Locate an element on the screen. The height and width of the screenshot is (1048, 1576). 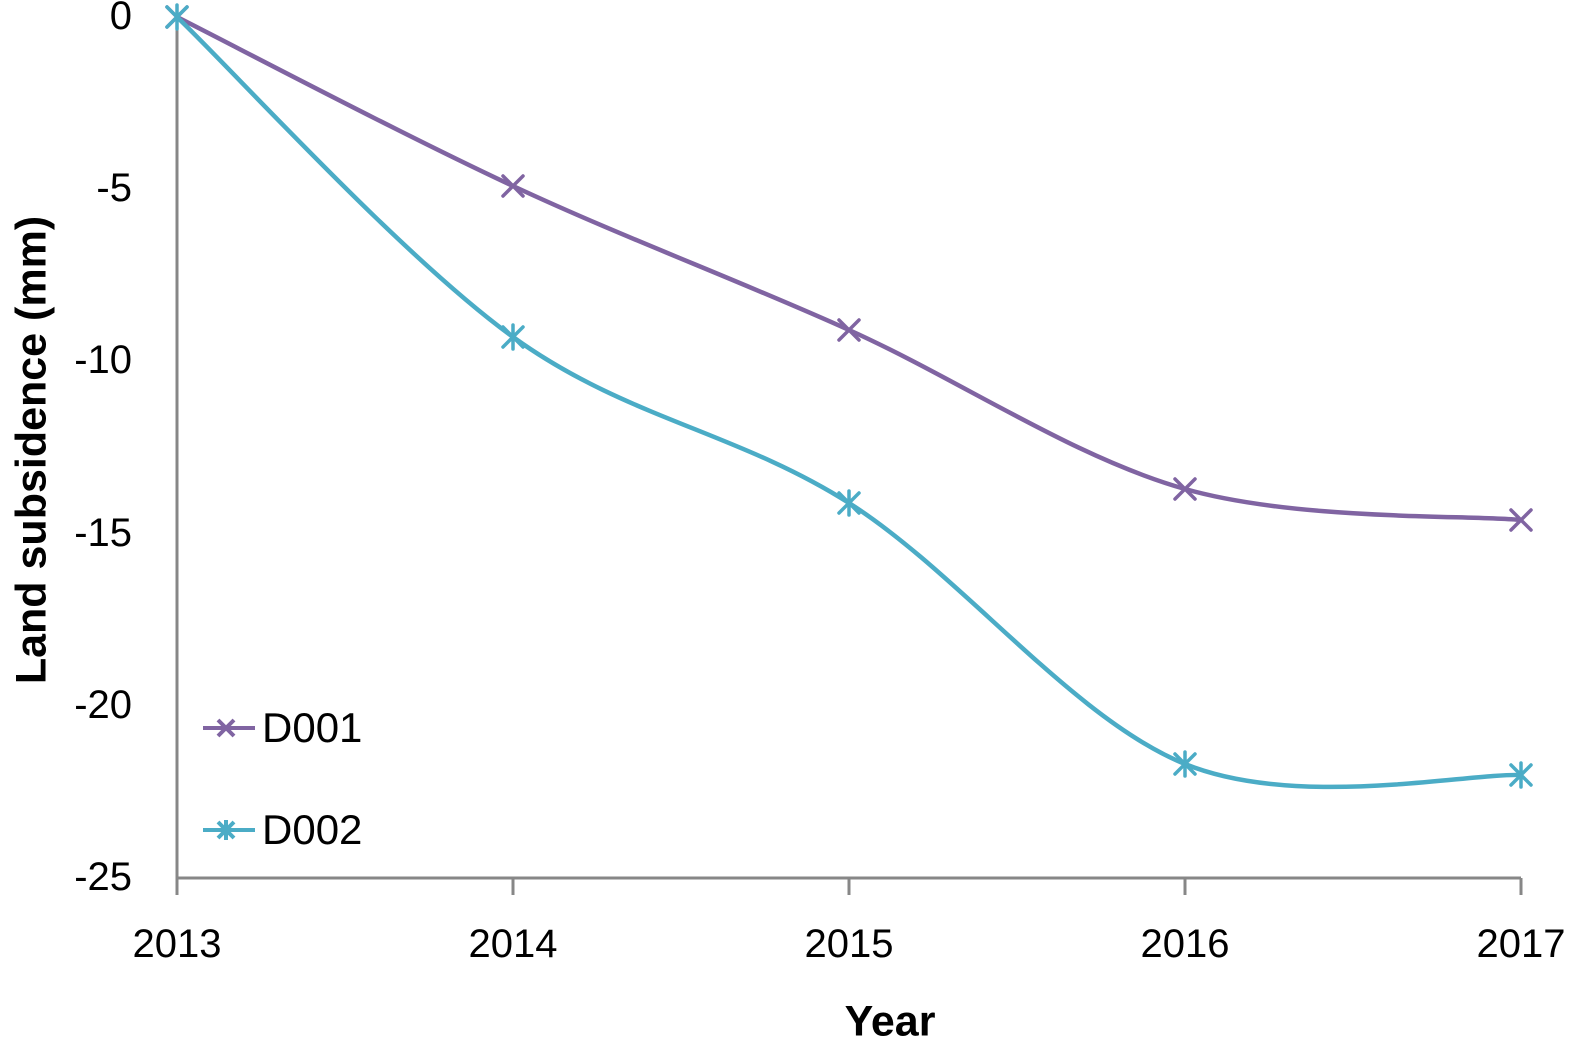
x-tick-label: 2015 is located at coordinates (849, 944).